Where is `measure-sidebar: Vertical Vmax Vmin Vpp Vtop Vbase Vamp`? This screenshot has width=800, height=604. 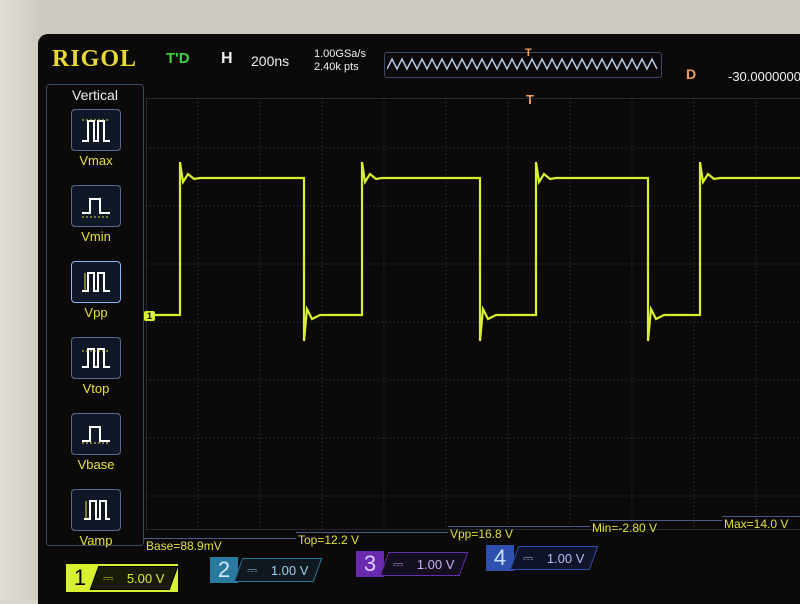
measure-sidebar: Vertical Vmax Vmin Vpp Vtop Vbase Vamp is located at coordinates (95, 316).